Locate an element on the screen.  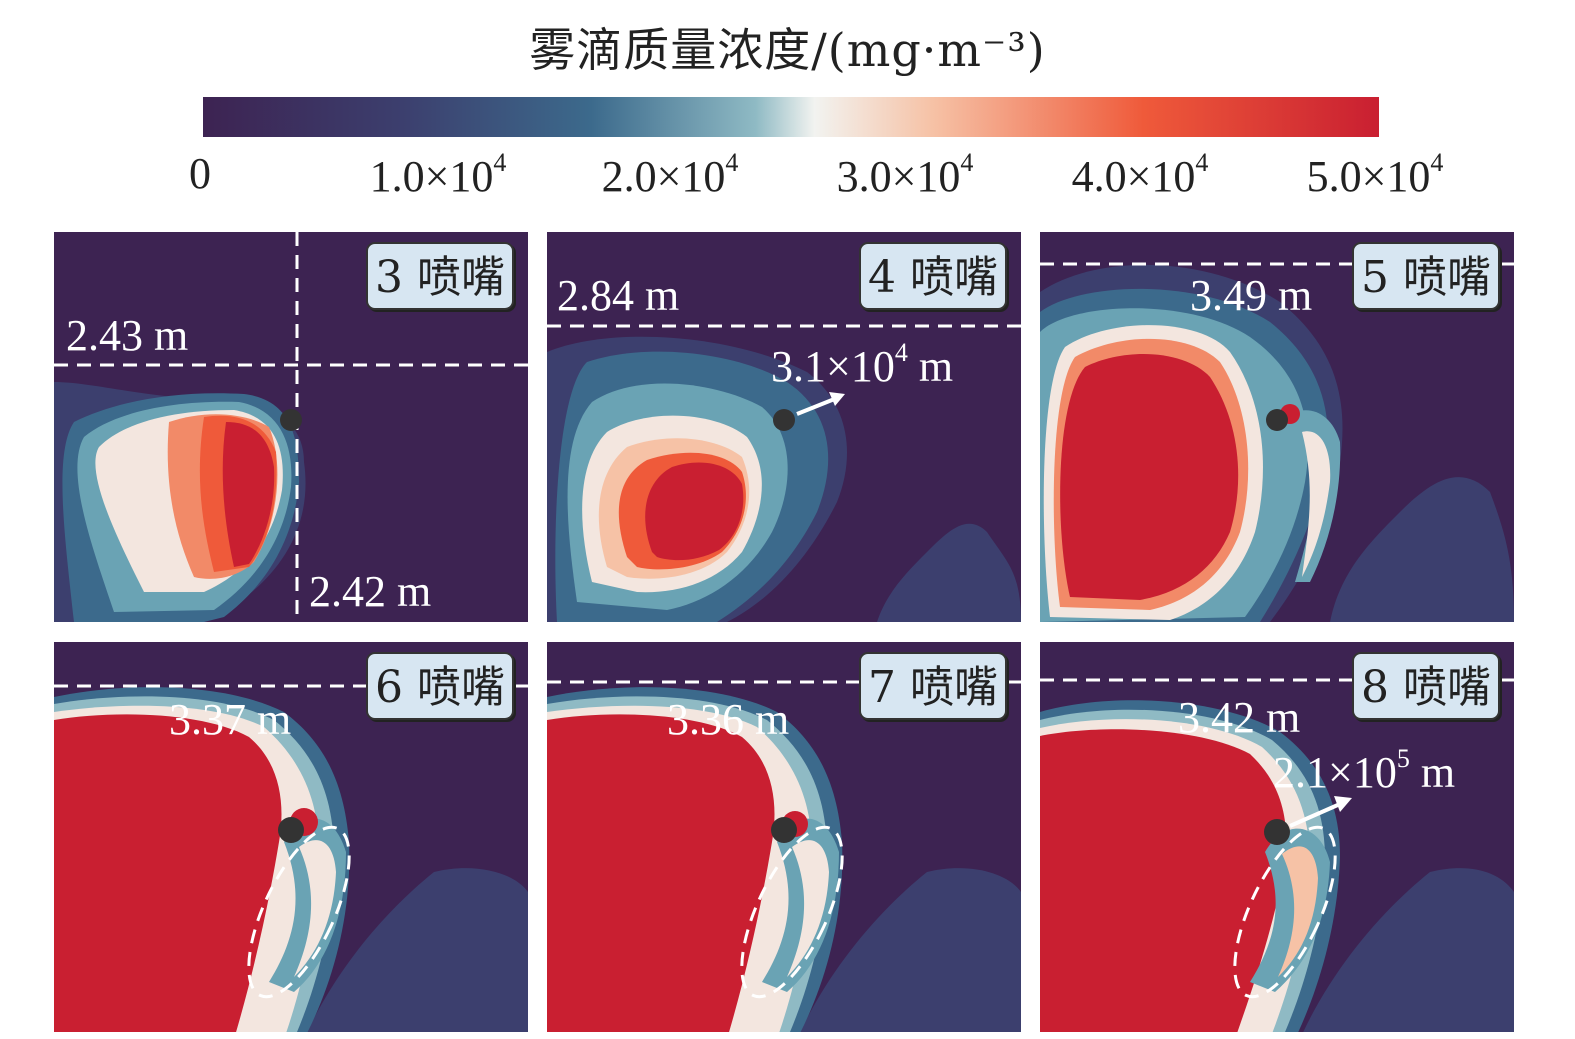
colorbar-tick-1: 1.0×10⁴ is located at coordinates (438, 174).